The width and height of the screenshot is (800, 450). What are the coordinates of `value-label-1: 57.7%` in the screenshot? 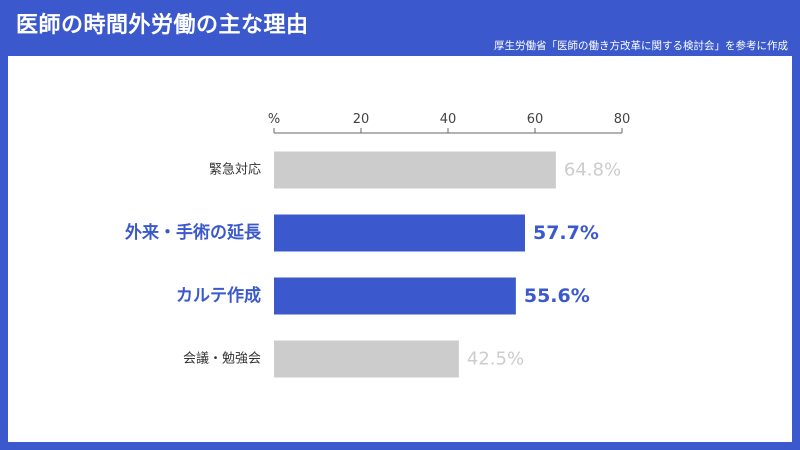 It's located at (566, 233).